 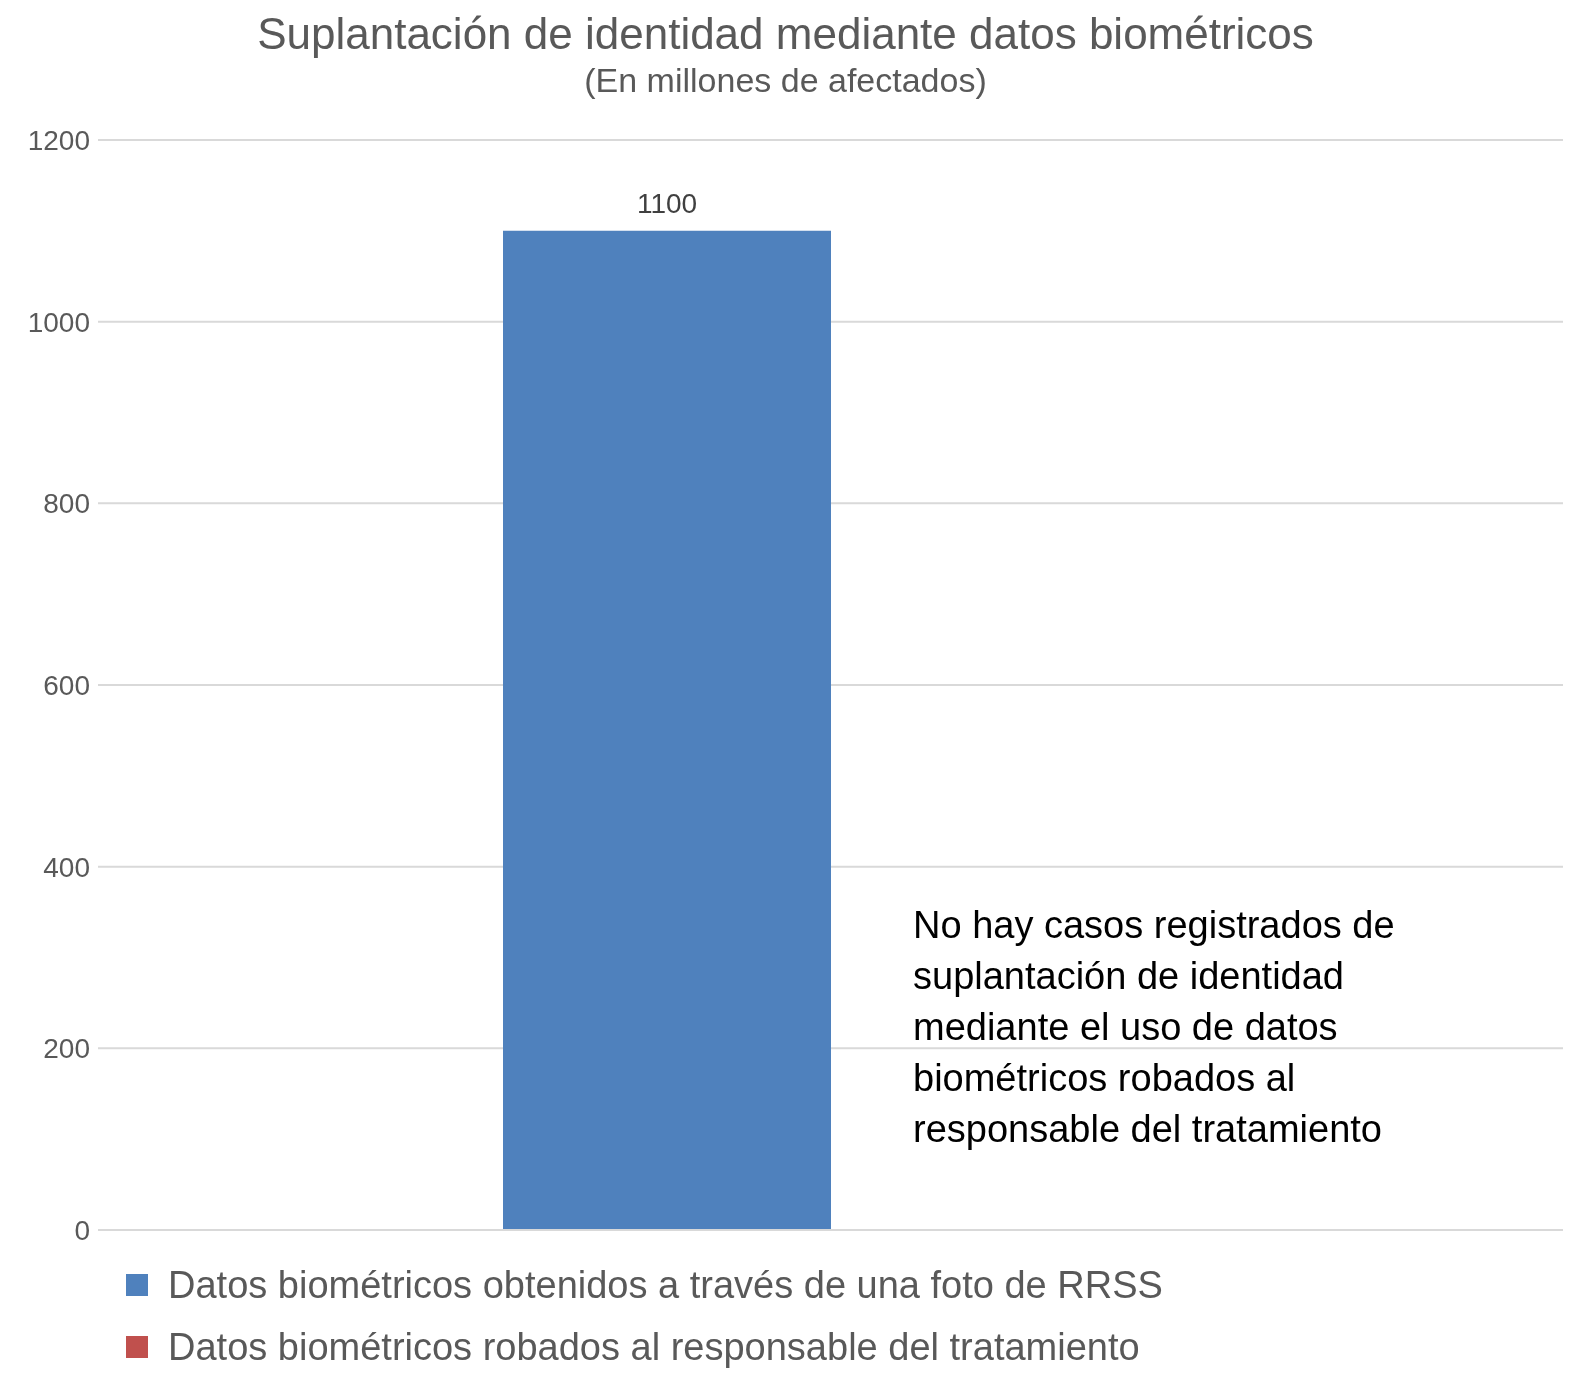 What do you see at coordinates (66, 1049) in the screenshot?
I see `y-tick-label: 200` at bounding box center [66, 1049].